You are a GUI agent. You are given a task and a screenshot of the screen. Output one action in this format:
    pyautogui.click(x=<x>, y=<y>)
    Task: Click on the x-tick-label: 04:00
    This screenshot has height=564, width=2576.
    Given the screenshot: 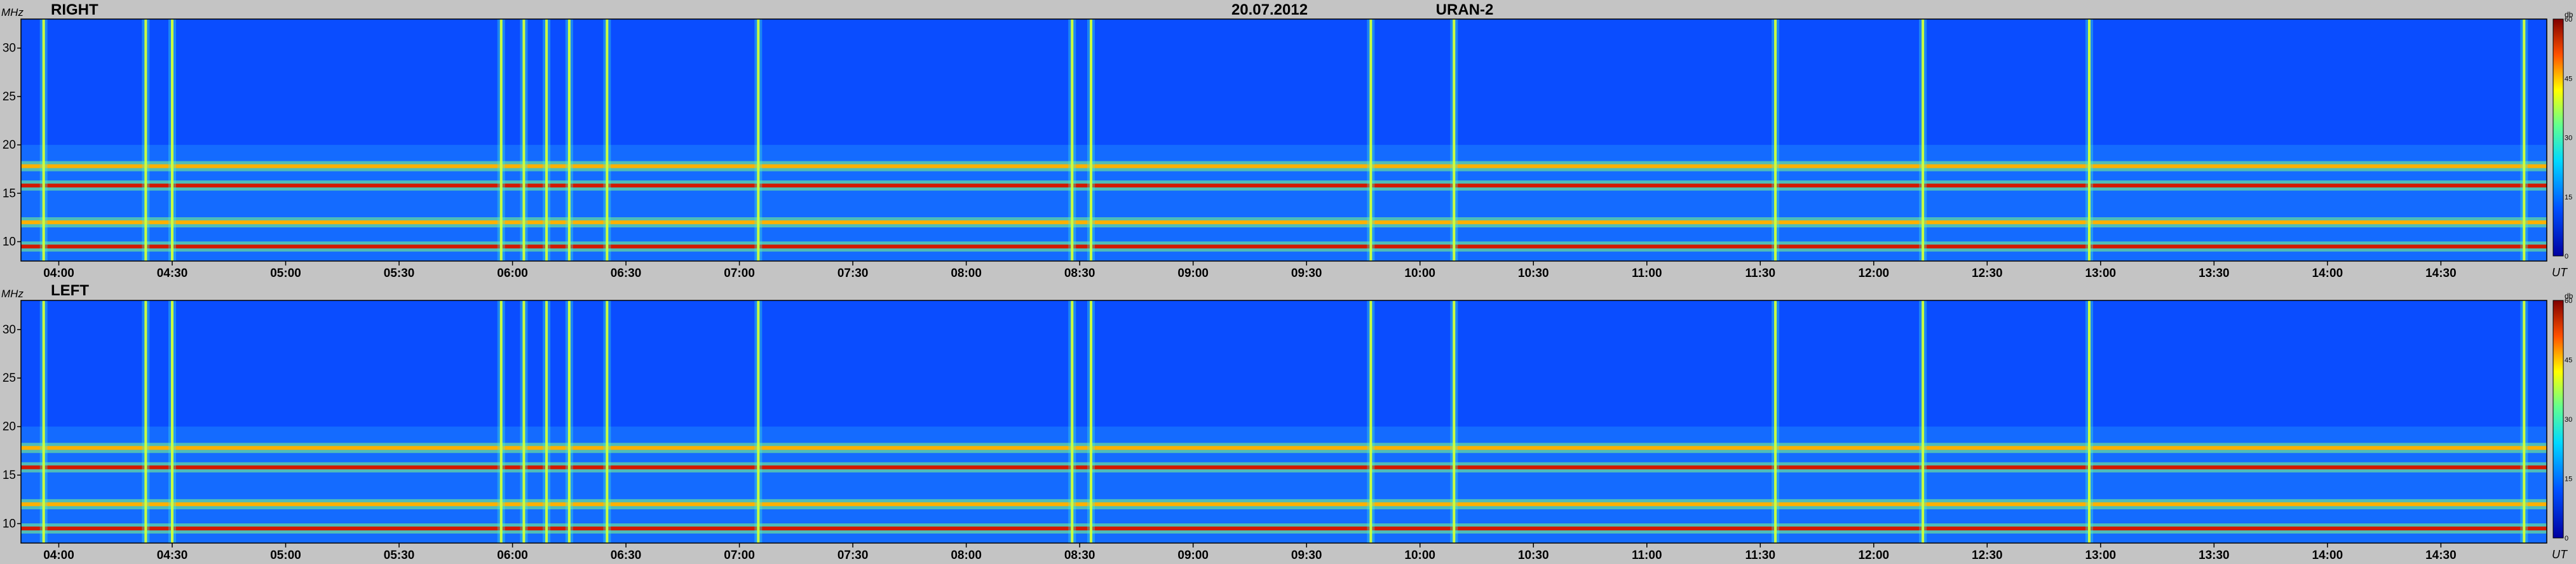 What is the action you would take?
    pyautogui.click(x=58, y=273)
    